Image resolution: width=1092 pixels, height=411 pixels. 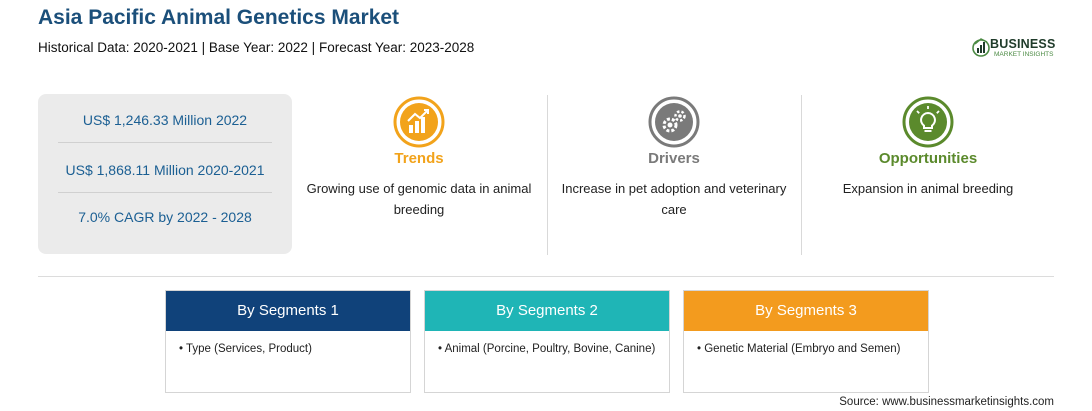 What do you see at coordinates (799, 349) in the screenshot?
I see `segment-item-genetic-material: • Genetic Material (Embryo and Semen)` at bounding box center [799, 349].